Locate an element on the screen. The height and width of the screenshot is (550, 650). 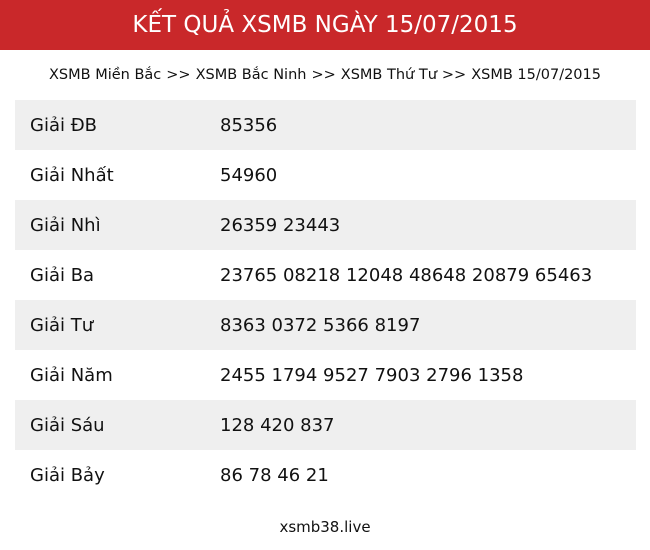
prize-numbers: 8363 0372 5366 8197 is located at coordinates (320, 325).